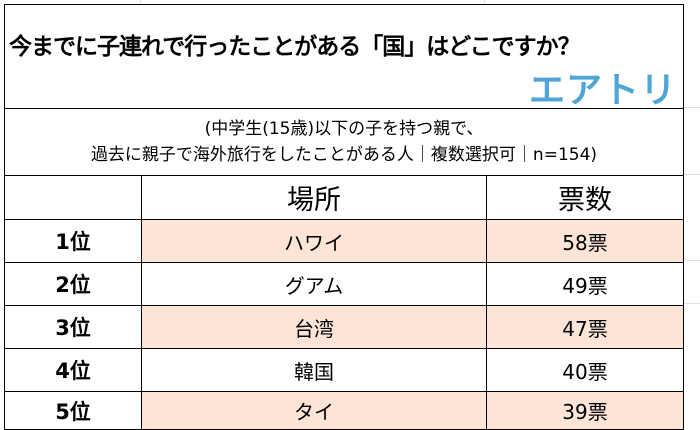  What do you see at coordinates (314, 197) in the screenshot?
I see `header-place: 場所` at bounding box center [314, 197].